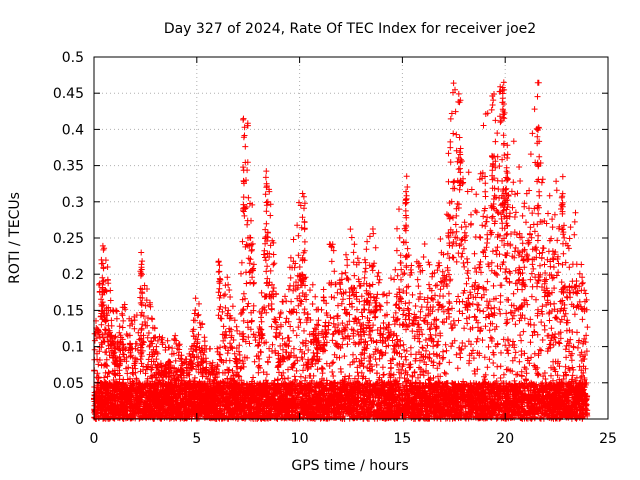 Image resolution: width=640 pixels, height=480 pixels. What do you see at coordinates (73, 203) in the screenshot?
I see `y-tick-label: 0.3` at bounding box center [73, 203].